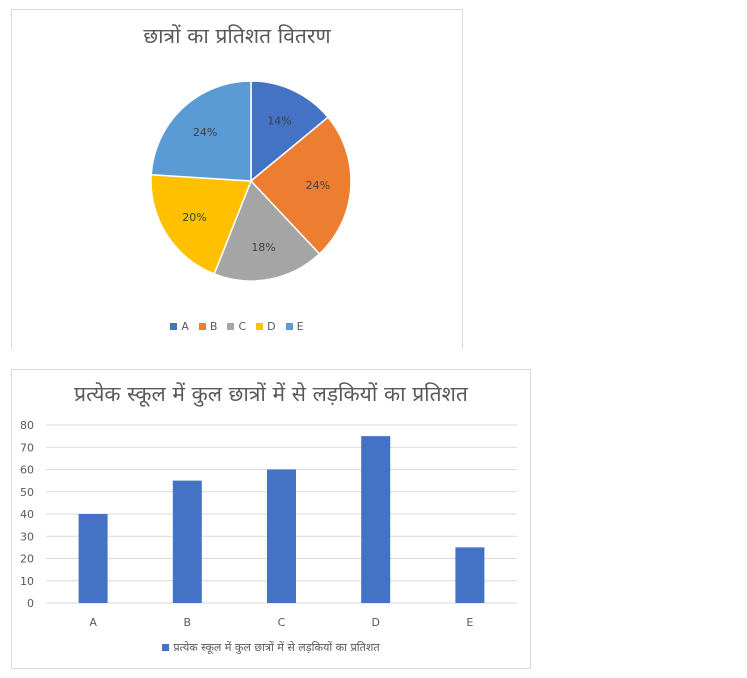  I want to click on pie-slice-b, so click(300, 185).